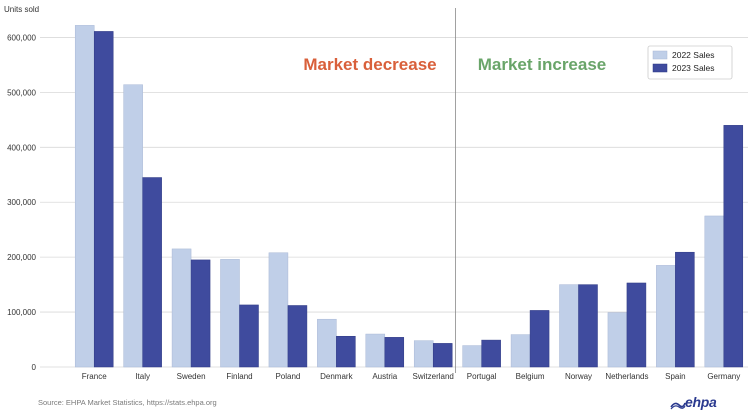 The width and height of the screenshot is (750, 415). I want to click on bar-spain-2022, so click(666, 316).